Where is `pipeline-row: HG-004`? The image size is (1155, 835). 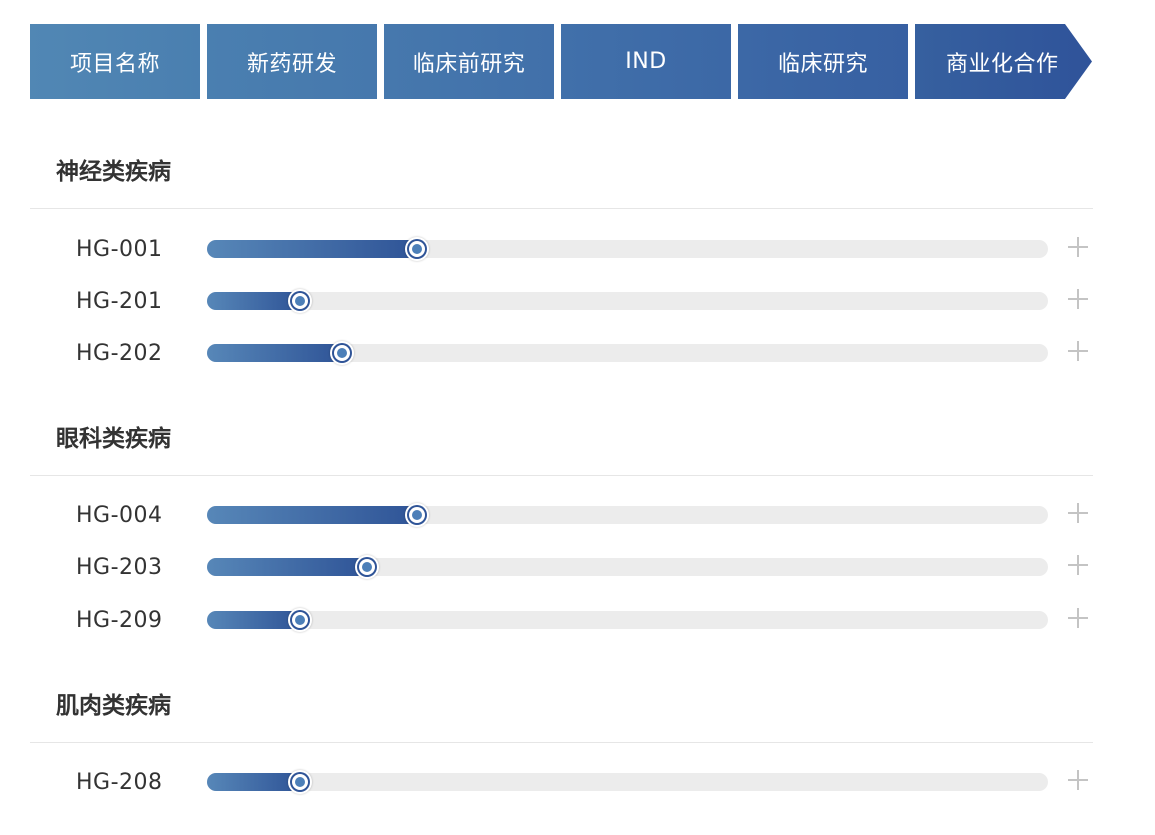
pipeline-row: HG-004 is located at coordinates (577, 515).